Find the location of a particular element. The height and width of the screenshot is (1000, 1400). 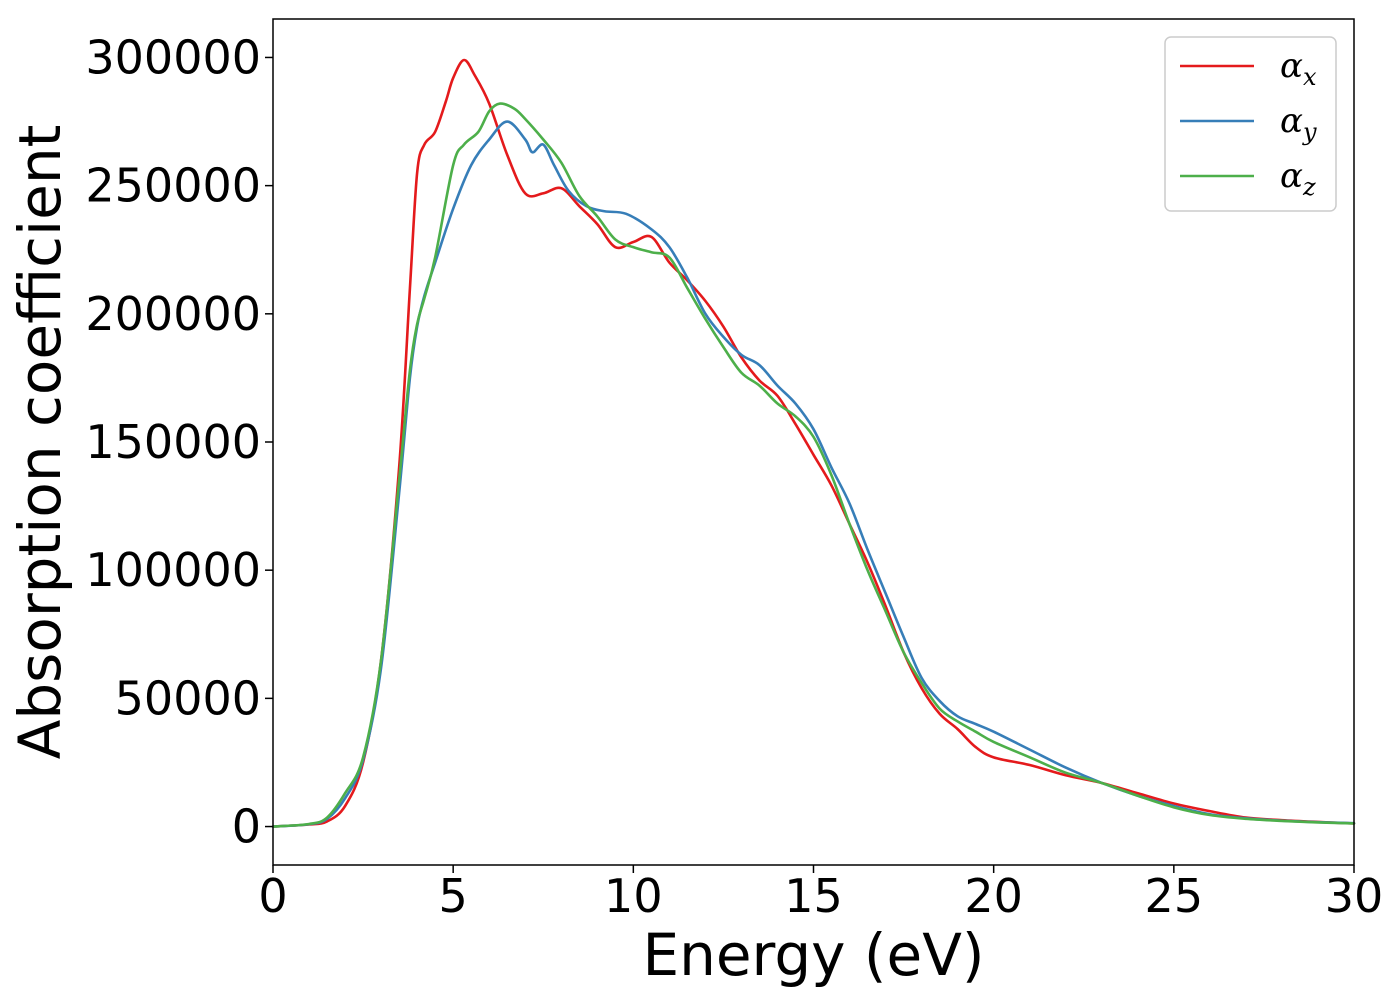

y-tick-label: 100000 is located at coordinates (173, 570).